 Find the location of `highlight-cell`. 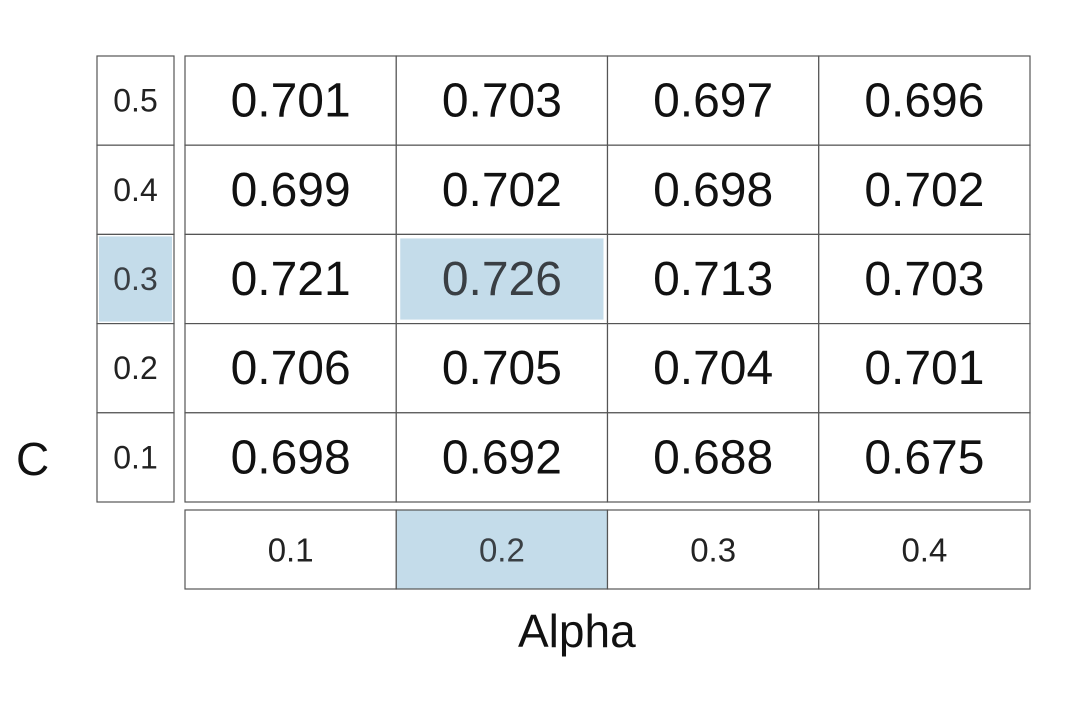

highlight-cell is located at coordinates (502, 279).